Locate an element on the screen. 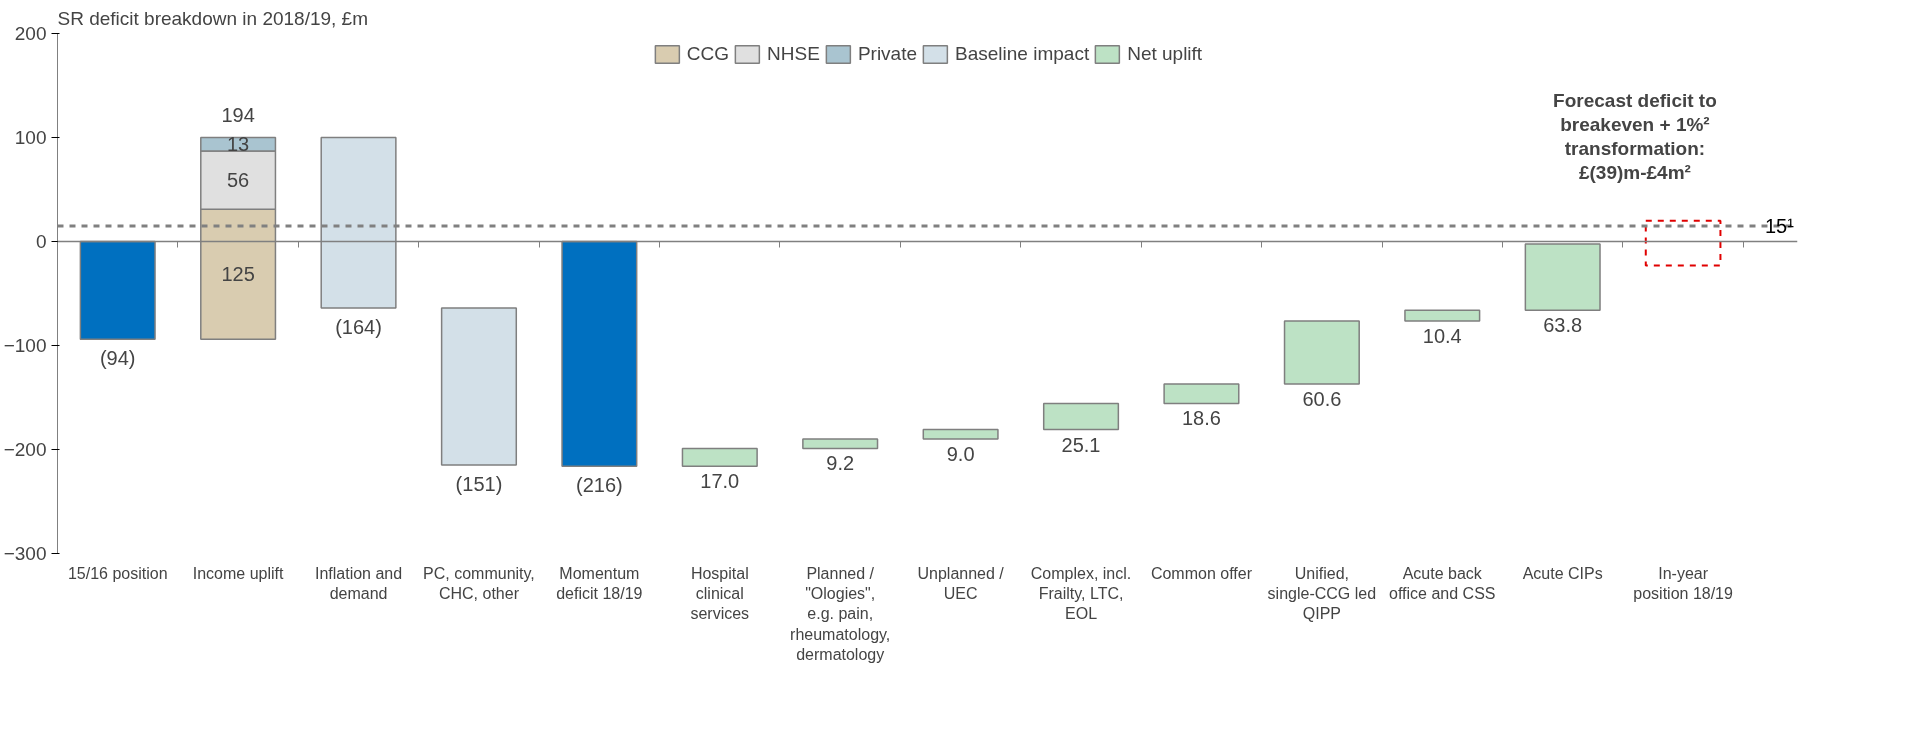  y-tick-label: 0 is located at coordinates (41, 241).